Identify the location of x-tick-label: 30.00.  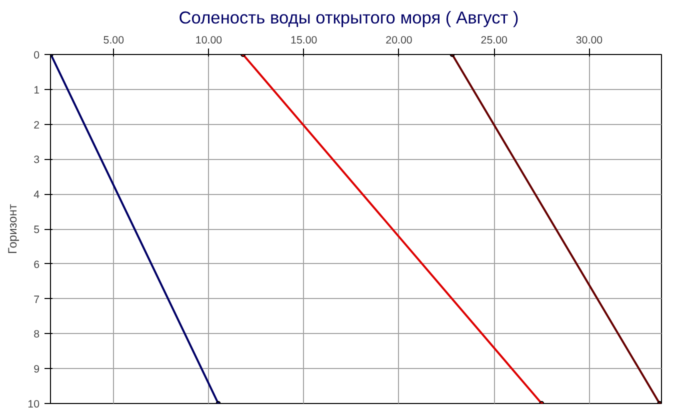
(589, 40).